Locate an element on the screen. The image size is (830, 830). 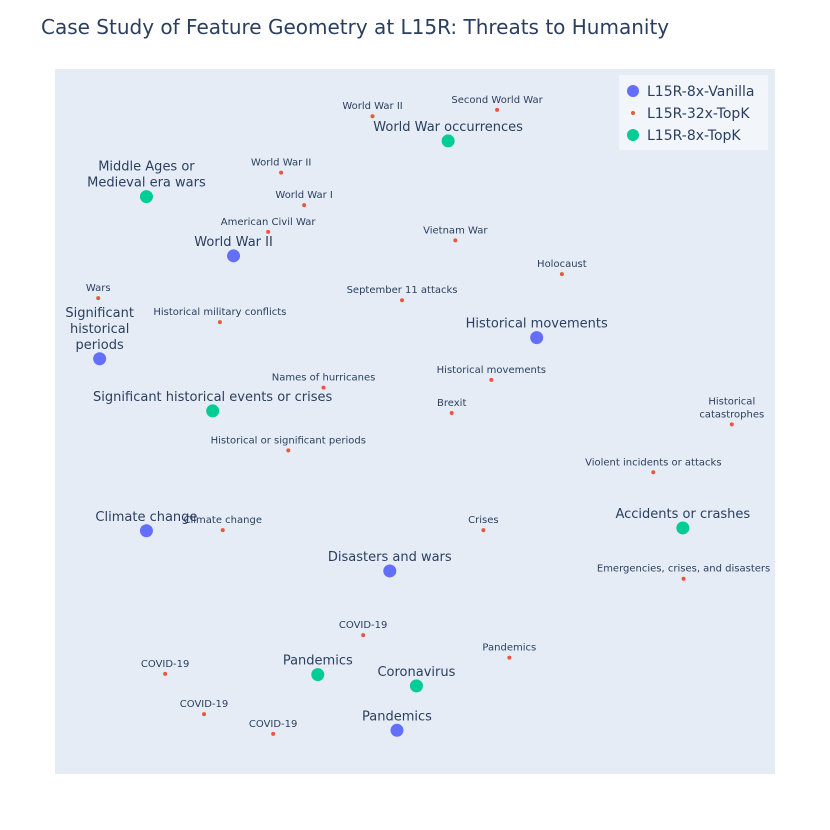
point-label-1-5-0: Vietnam War is located at coordinates (455, 230).